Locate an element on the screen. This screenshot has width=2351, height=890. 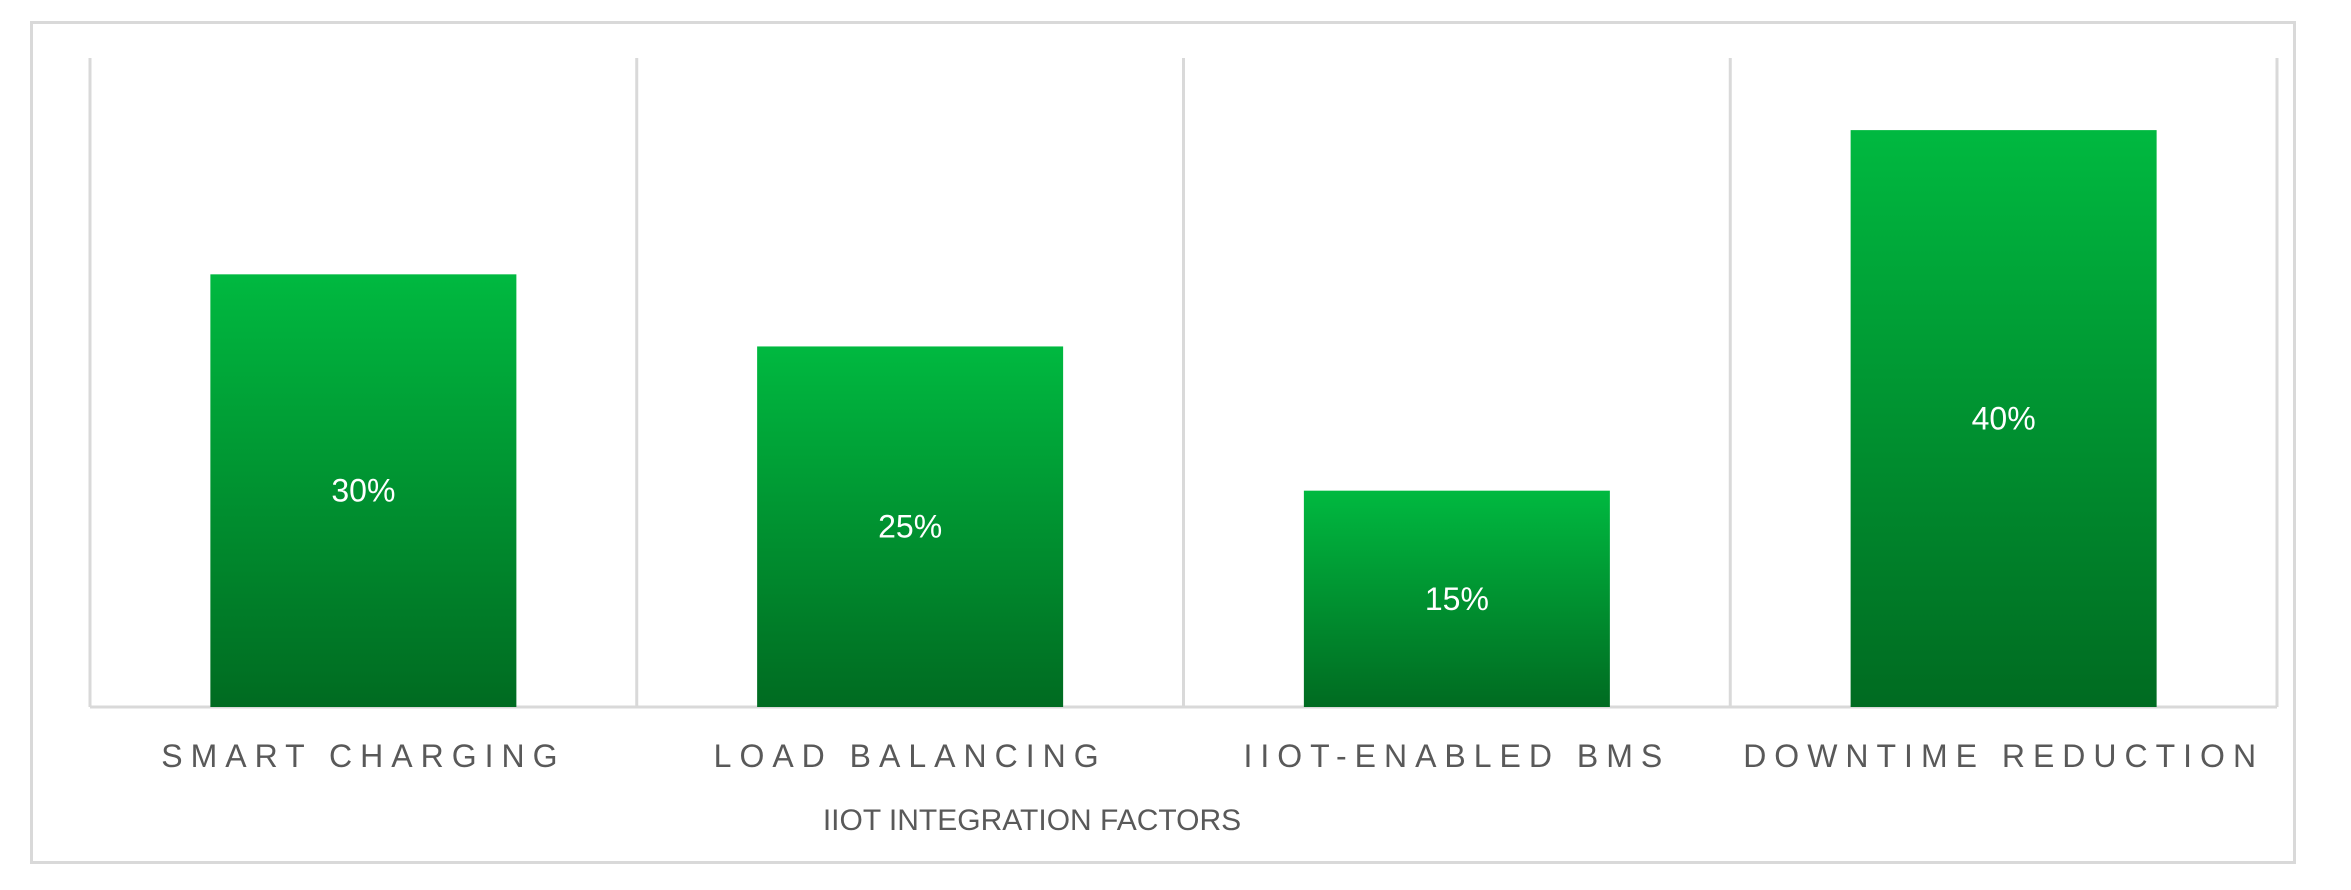
data-label: 30% is located at coordinates (363, 491).